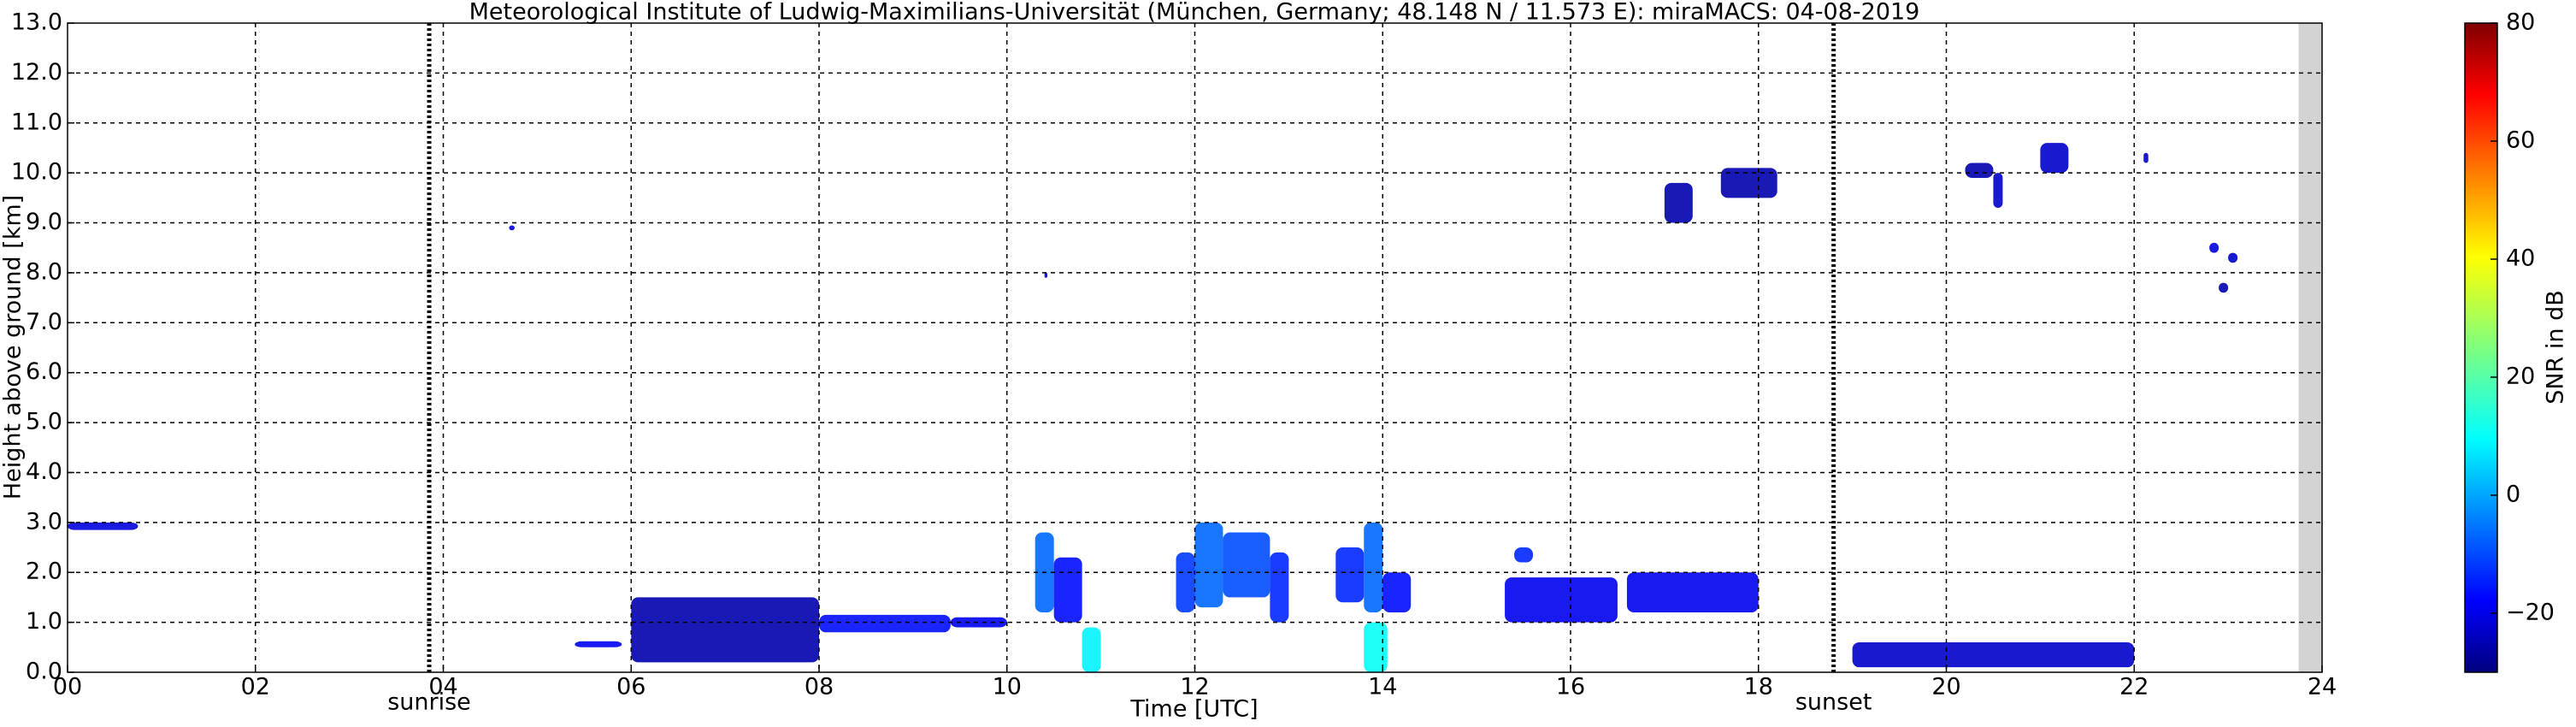 This screenshot has height=727, width=2576. What do you see at coordinates (2322, 687) in the screenshot?
I see `x-tick-label: 24` at bounding box center [2322, 687].